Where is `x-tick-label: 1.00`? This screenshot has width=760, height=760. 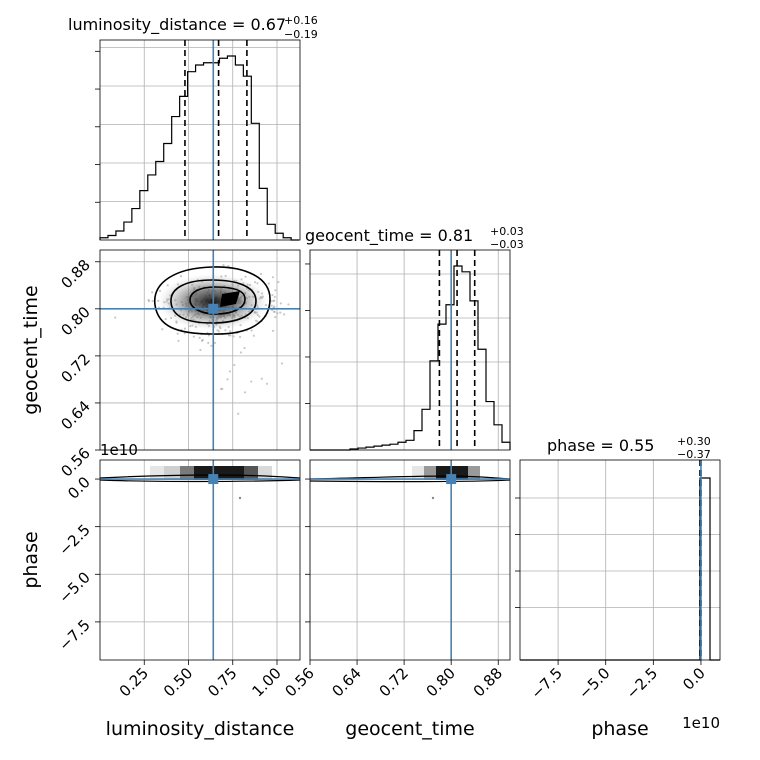 x-tick-label: 1.00 is located at coordinates (266, 682).